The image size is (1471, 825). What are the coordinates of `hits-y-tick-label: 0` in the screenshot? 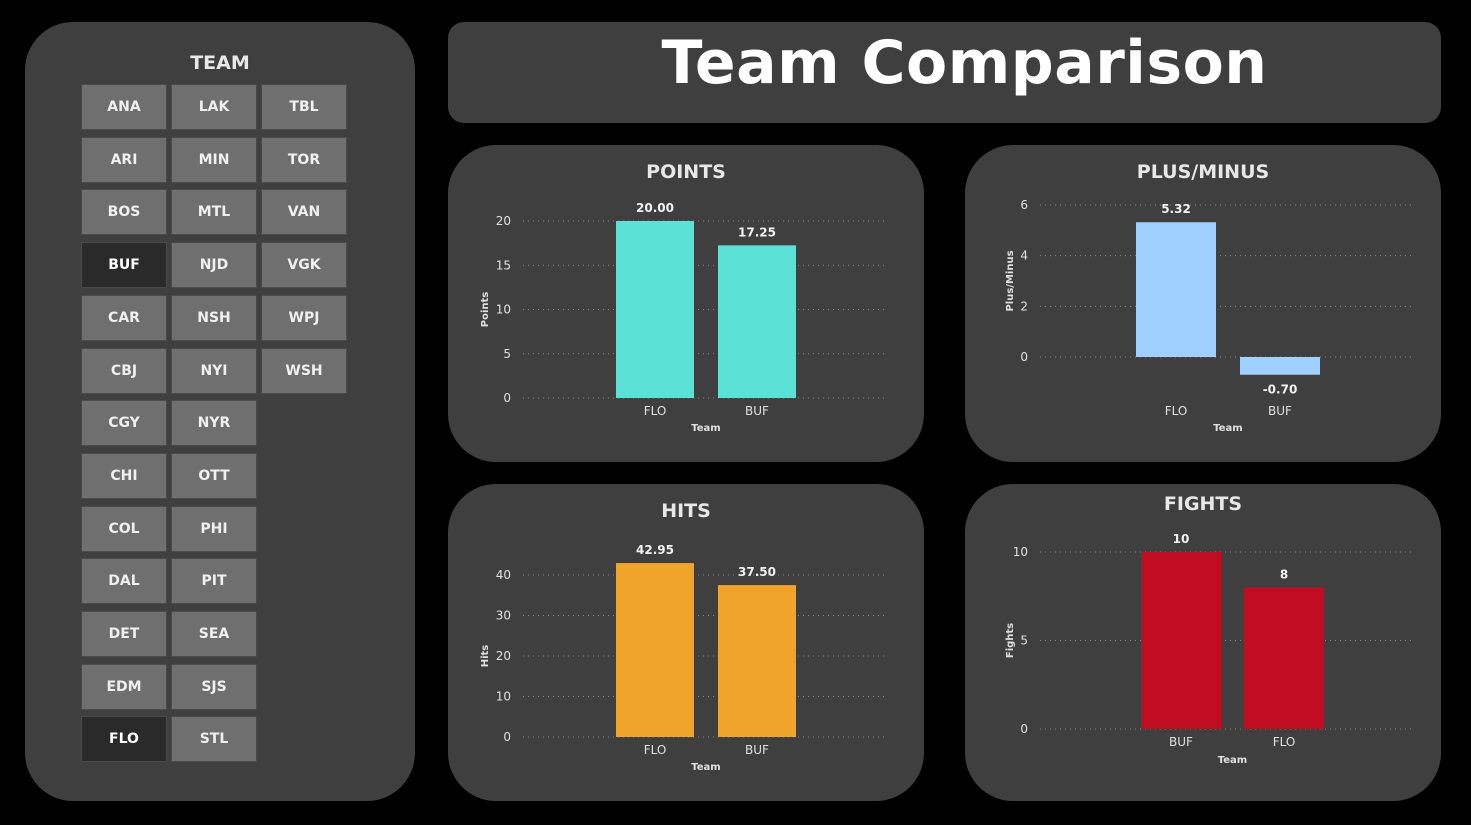 It's located at (507, 737).